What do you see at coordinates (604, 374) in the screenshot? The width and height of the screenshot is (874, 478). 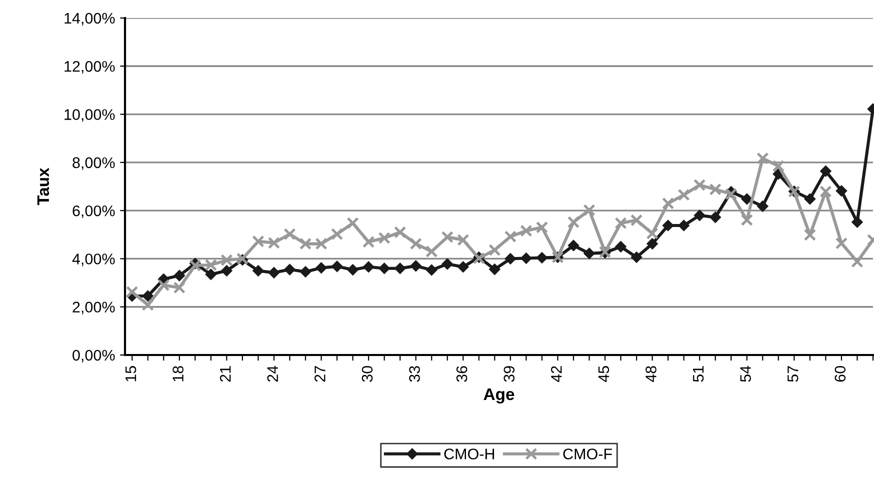 I see `x-tick-label: 45` at bounding box center [604, 374].